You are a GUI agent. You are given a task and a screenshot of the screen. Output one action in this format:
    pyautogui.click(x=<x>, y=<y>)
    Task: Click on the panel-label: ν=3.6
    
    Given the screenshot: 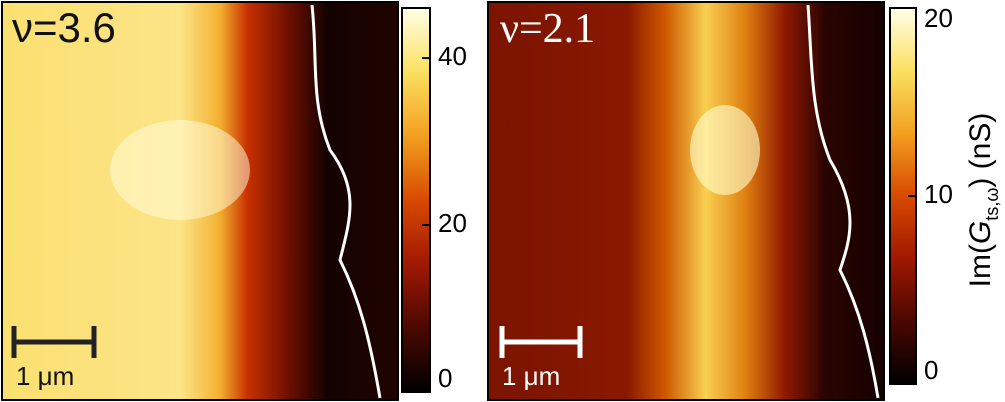 What is the action you would take?
    pyautogui.click(x=64, y=27)
    